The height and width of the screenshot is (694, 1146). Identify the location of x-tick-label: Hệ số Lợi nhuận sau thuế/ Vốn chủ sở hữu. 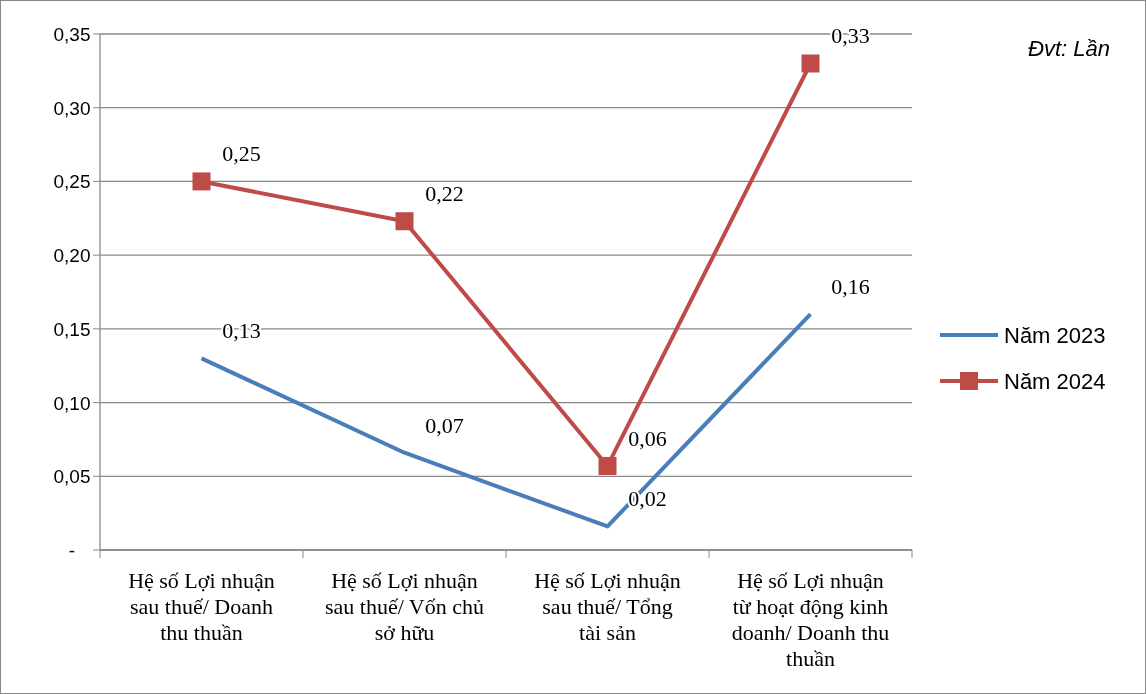
(404, 606).